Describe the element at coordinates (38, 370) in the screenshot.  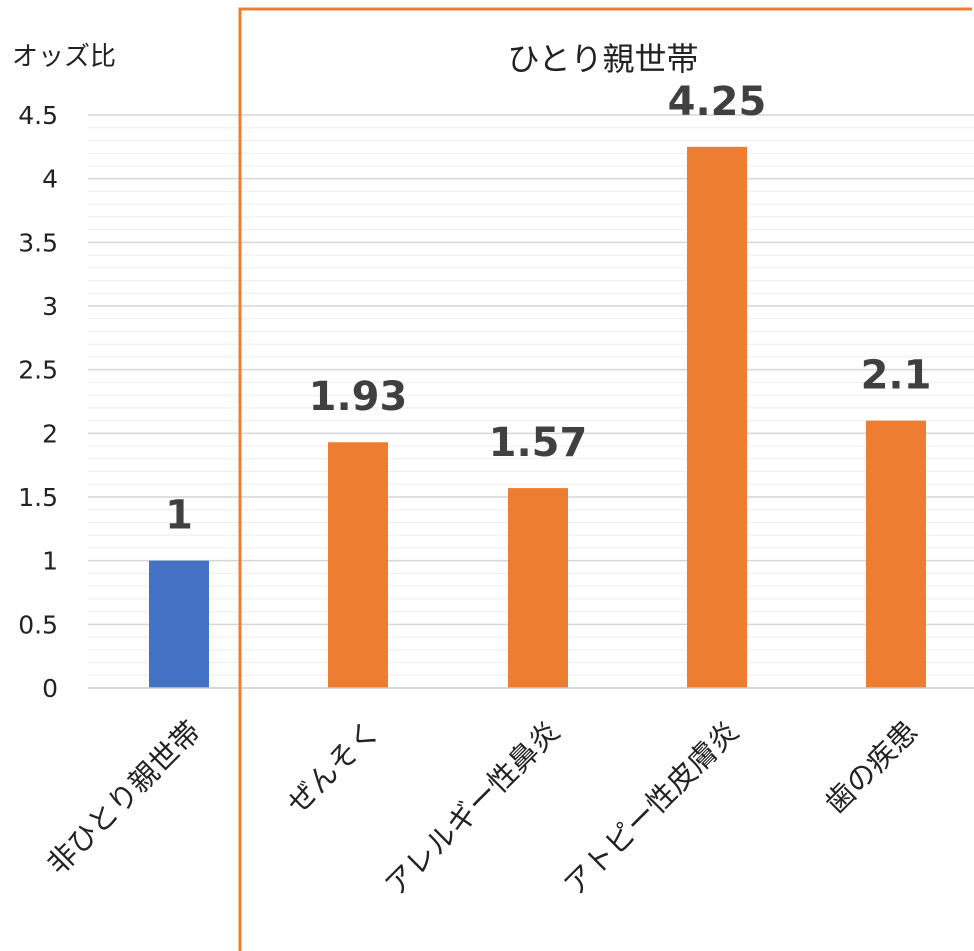
I see `y-tick-label: 2.5` at that location.